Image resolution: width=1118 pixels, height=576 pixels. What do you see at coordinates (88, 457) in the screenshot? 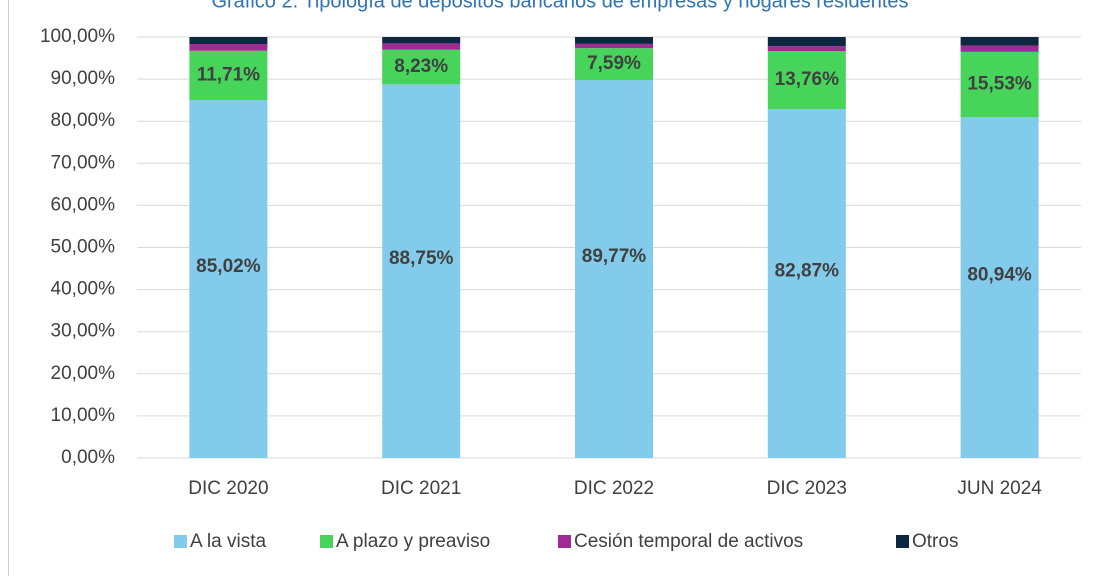
I see `y-tick-label: 0,00%` at bounding box center [88, 457].